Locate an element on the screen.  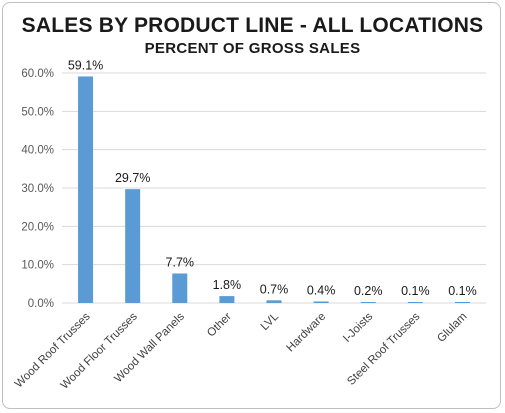
y-tick-label: 0.0% is located at coordinates (41, 304).